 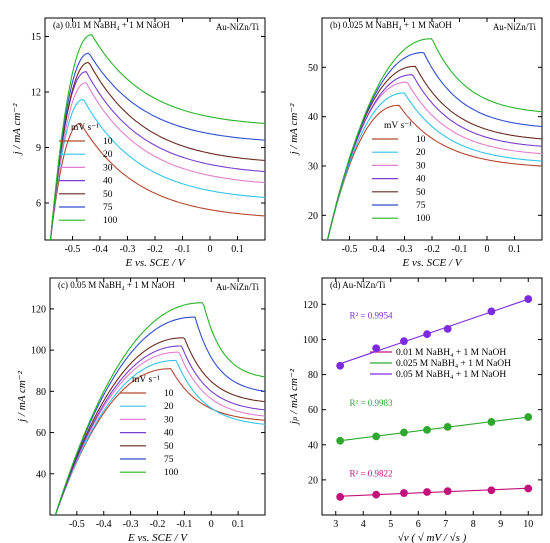 What do you see at coordinates (211, 524) in the screenshot?
I see `x-tick-label: 0` at bounding box center [211, 524].